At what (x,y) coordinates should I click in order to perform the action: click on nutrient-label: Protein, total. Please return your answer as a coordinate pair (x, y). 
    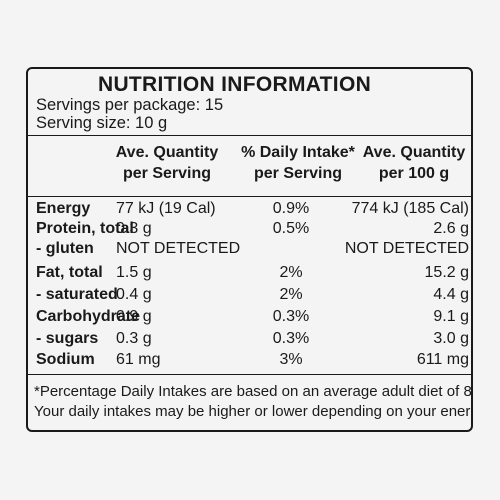
    Looking at the image, I should click on (85, 228).